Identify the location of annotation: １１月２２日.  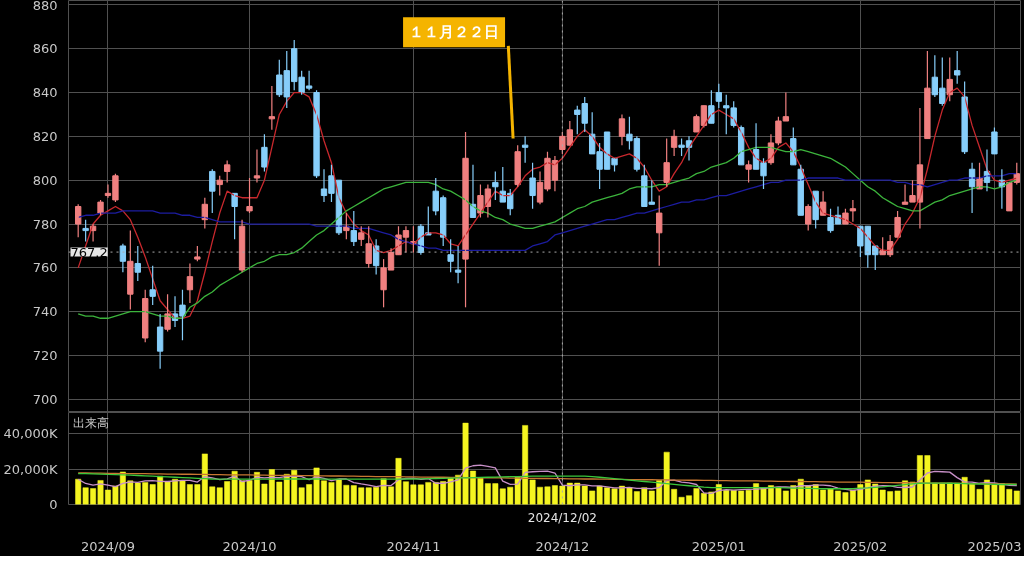
(454, 32).